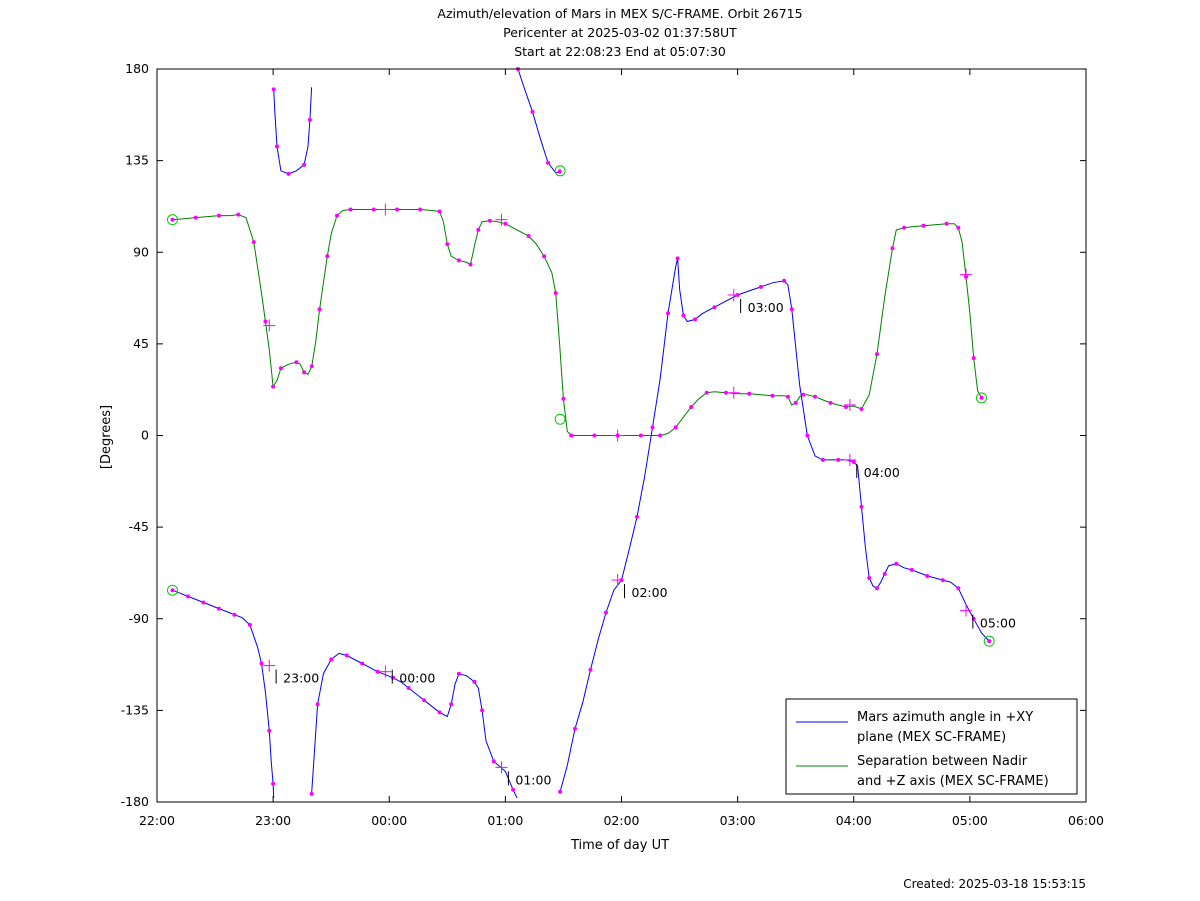  What do you see at coordinates (738, 820) in the screenshot?
I see `x-tick-label: 03:00` at bounding box center [738, 820].